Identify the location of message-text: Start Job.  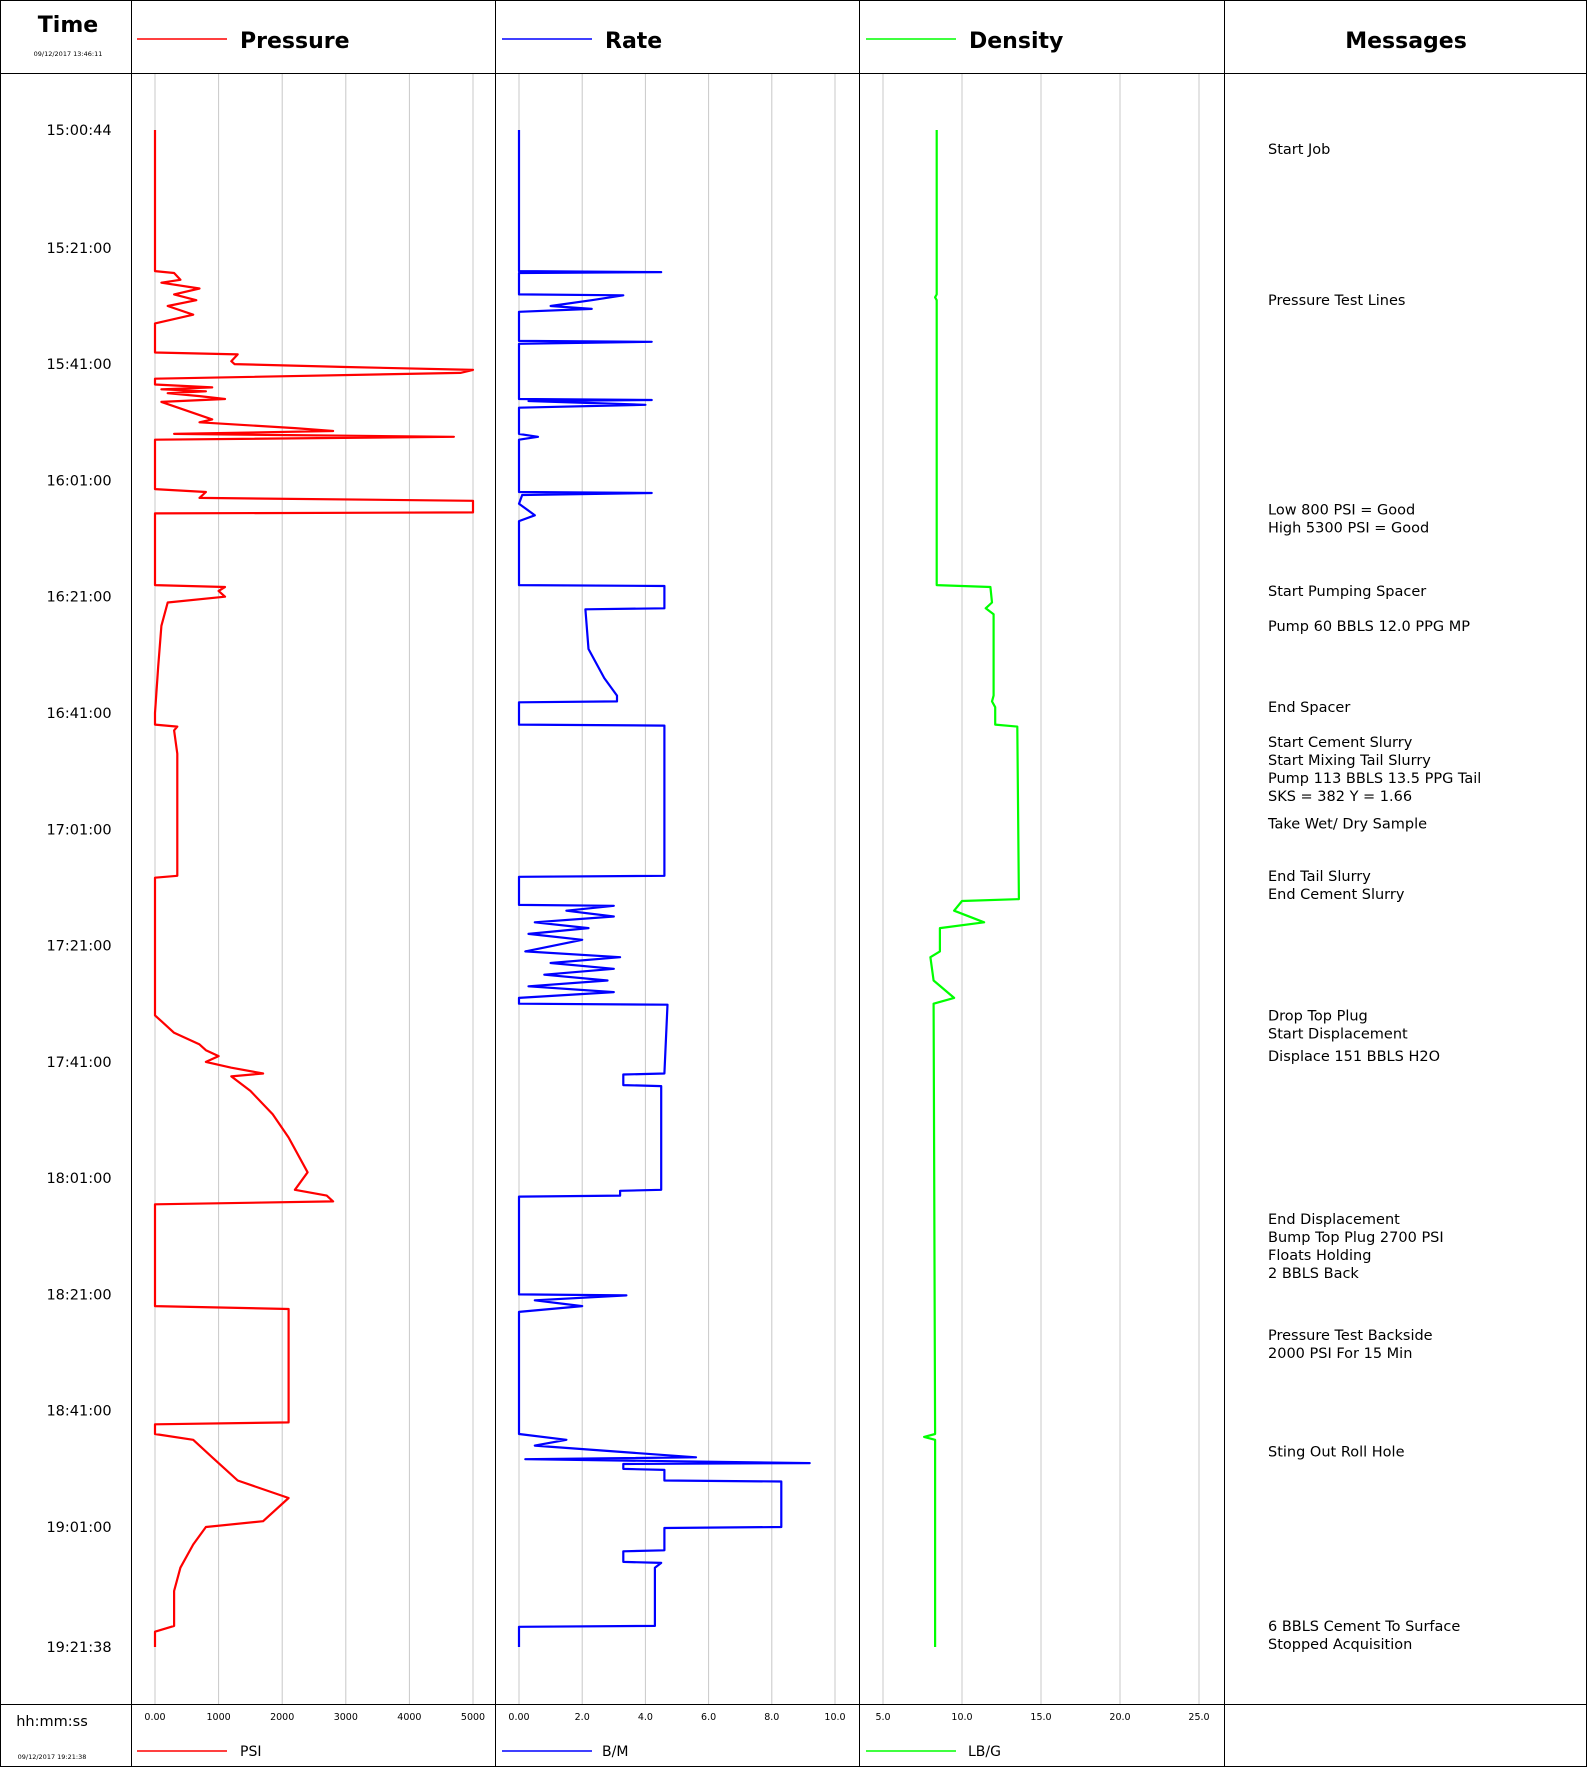
(1299, 150).